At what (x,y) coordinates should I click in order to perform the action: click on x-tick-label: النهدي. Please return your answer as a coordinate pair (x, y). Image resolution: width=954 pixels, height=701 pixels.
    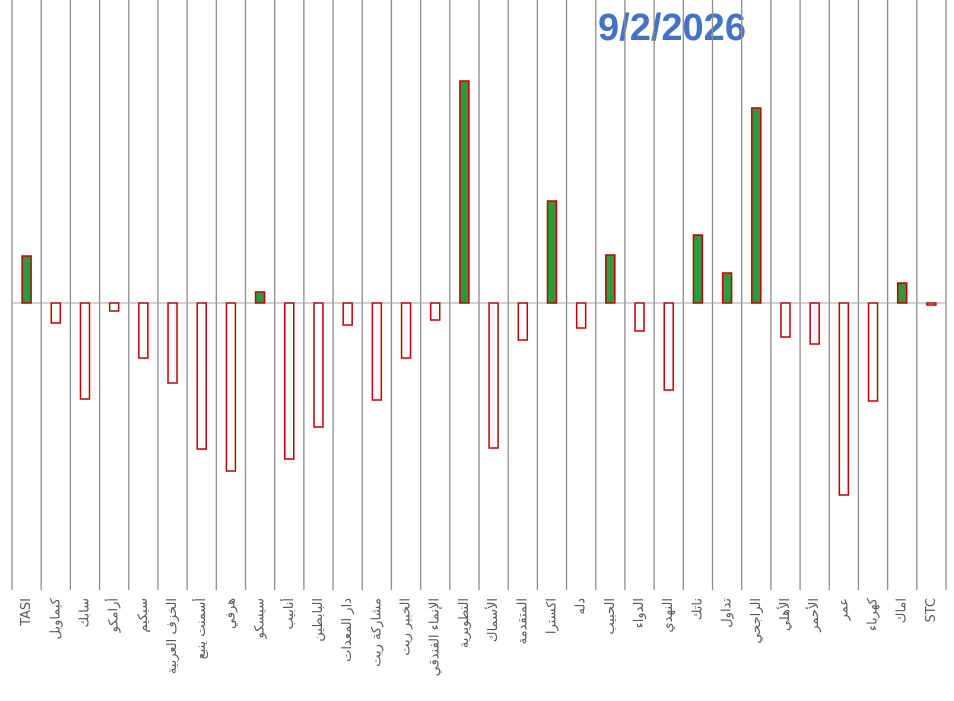
    Looking at the image, I should click on (668, 615).